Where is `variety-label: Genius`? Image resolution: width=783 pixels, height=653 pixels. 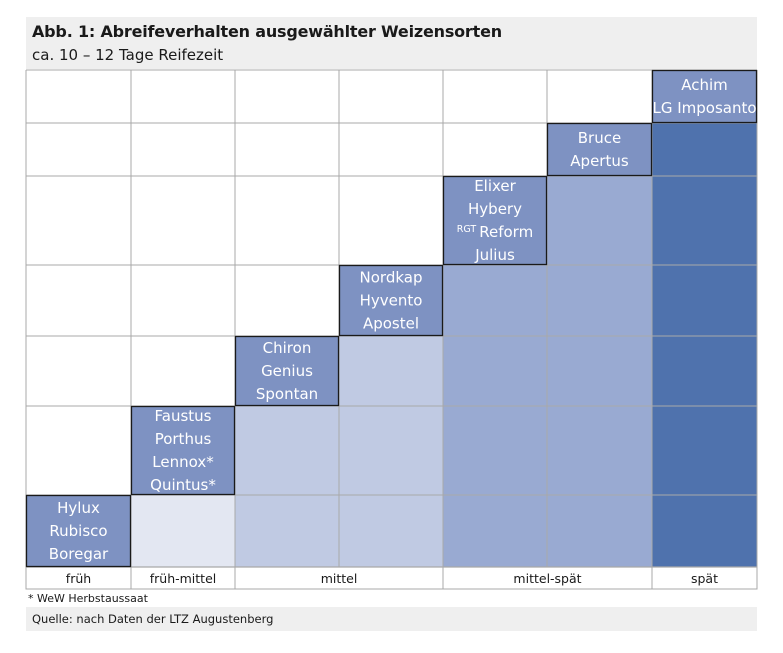 variety-label: Genius is located at coordinates (287, 371).